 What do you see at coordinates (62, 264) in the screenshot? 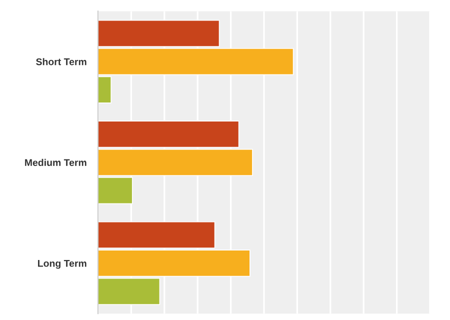
I see `y-tick-label: Long Term` at bounding box center [62, 264].